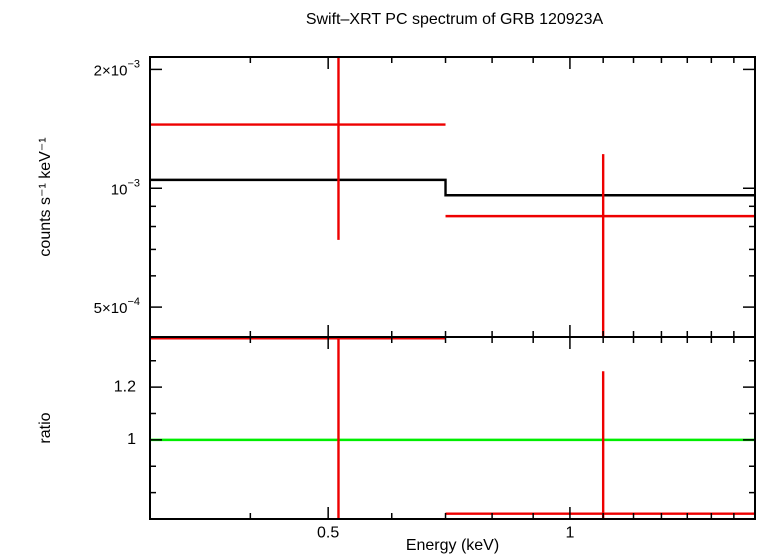 Image resolution: width=758 pixels, height=556 pixels. Describe the element at coordinates (45, 427) in the screenshot. I see `y-axis-label-ratio: ratio` at that location.